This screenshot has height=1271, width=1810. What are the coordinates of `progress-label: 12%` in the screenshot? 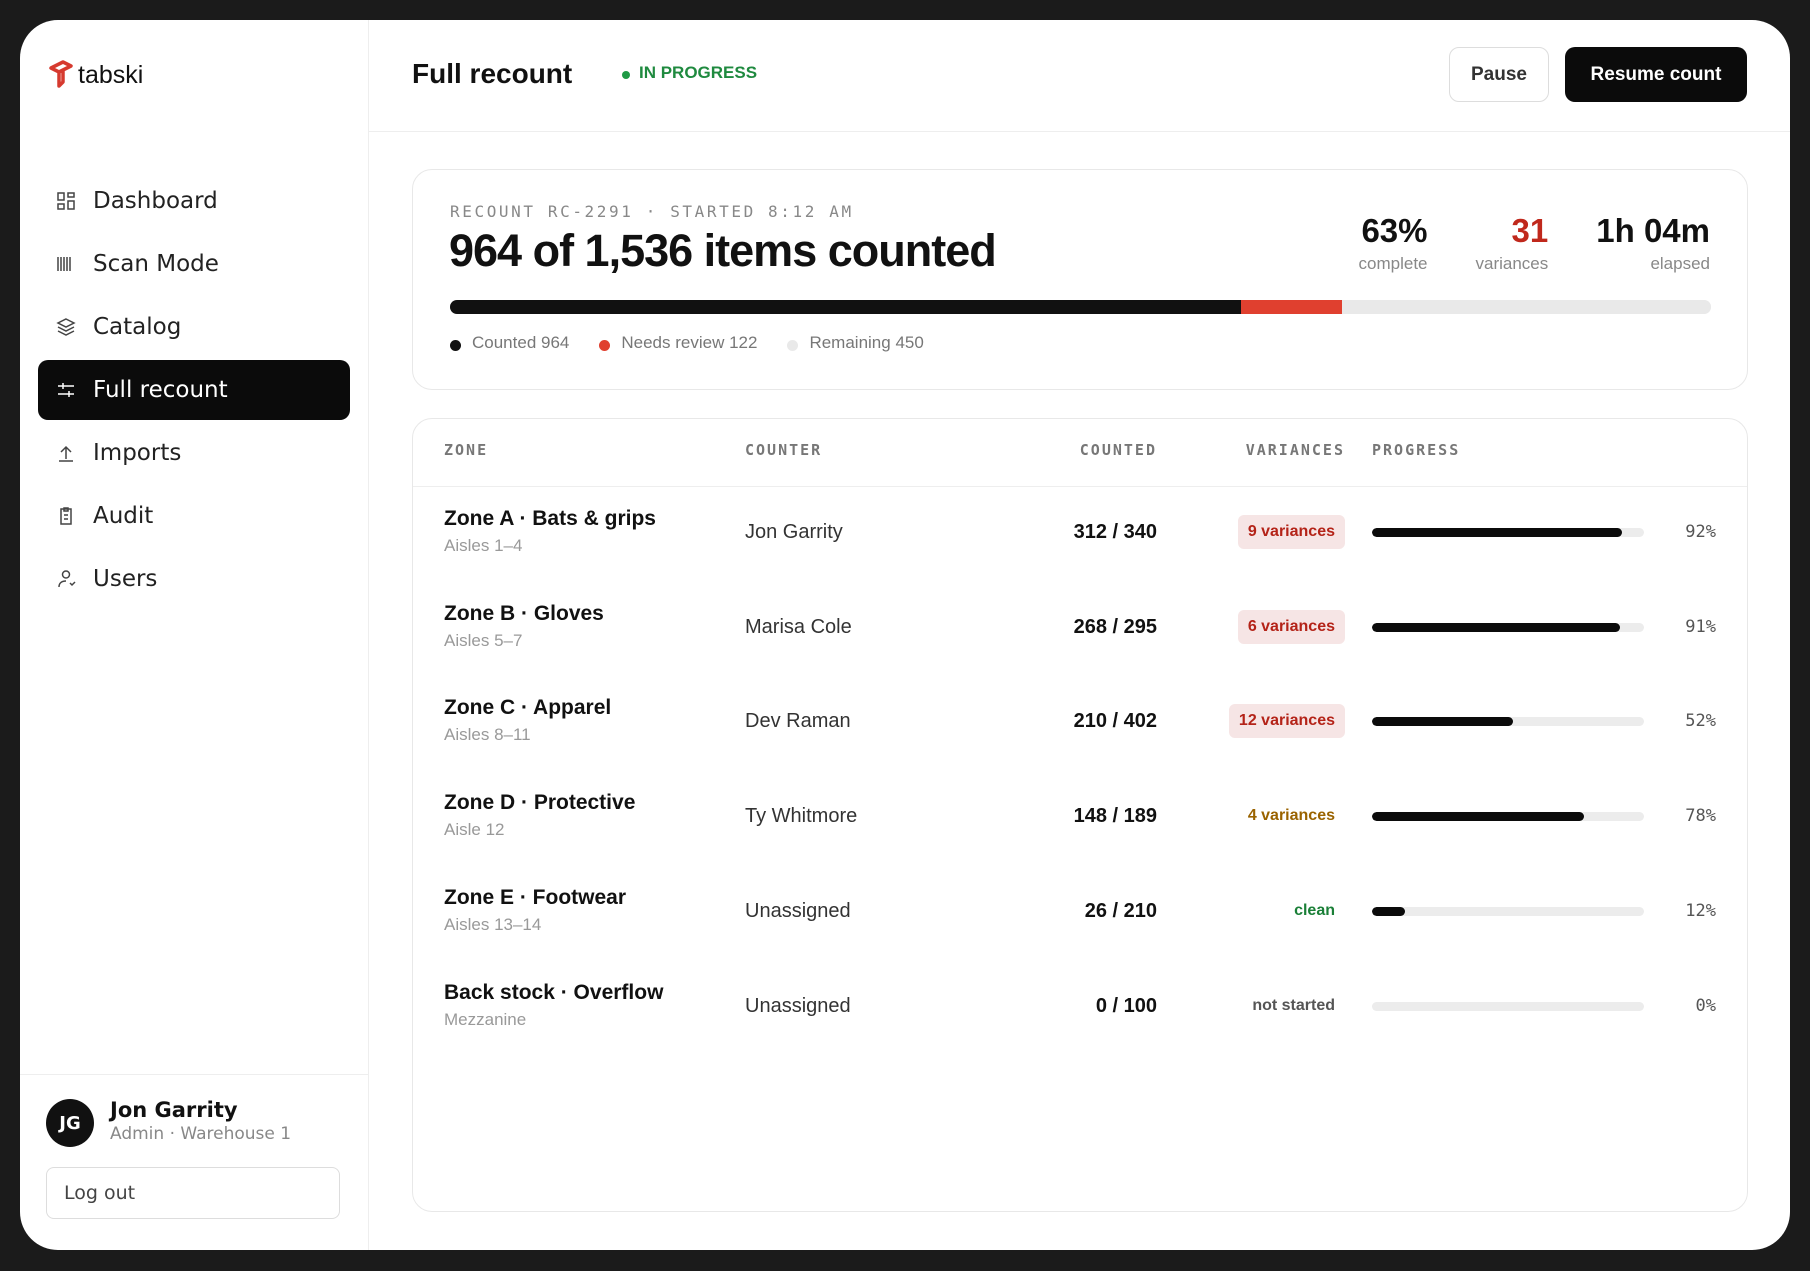 It's located at (1700, 910).